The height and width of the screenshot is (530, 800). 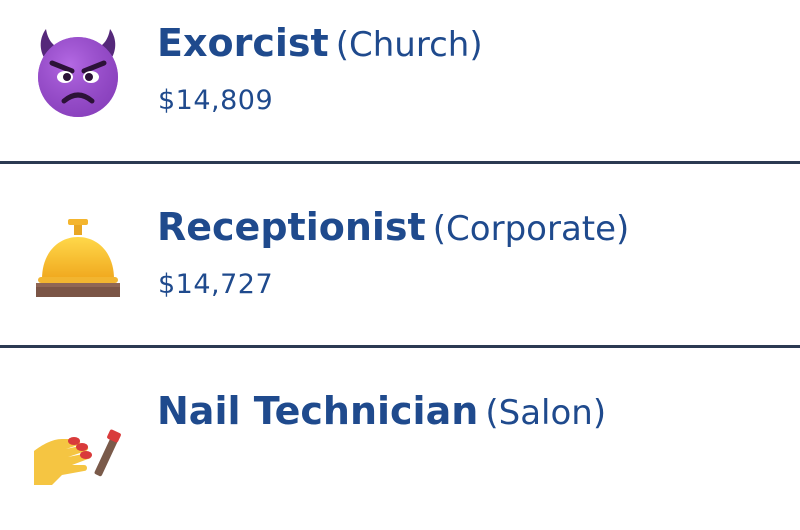 What do you see at coordinates (531, 229) in the screenshot?
I see `job-category: (Corporate)` at bounding box center [531, 229].